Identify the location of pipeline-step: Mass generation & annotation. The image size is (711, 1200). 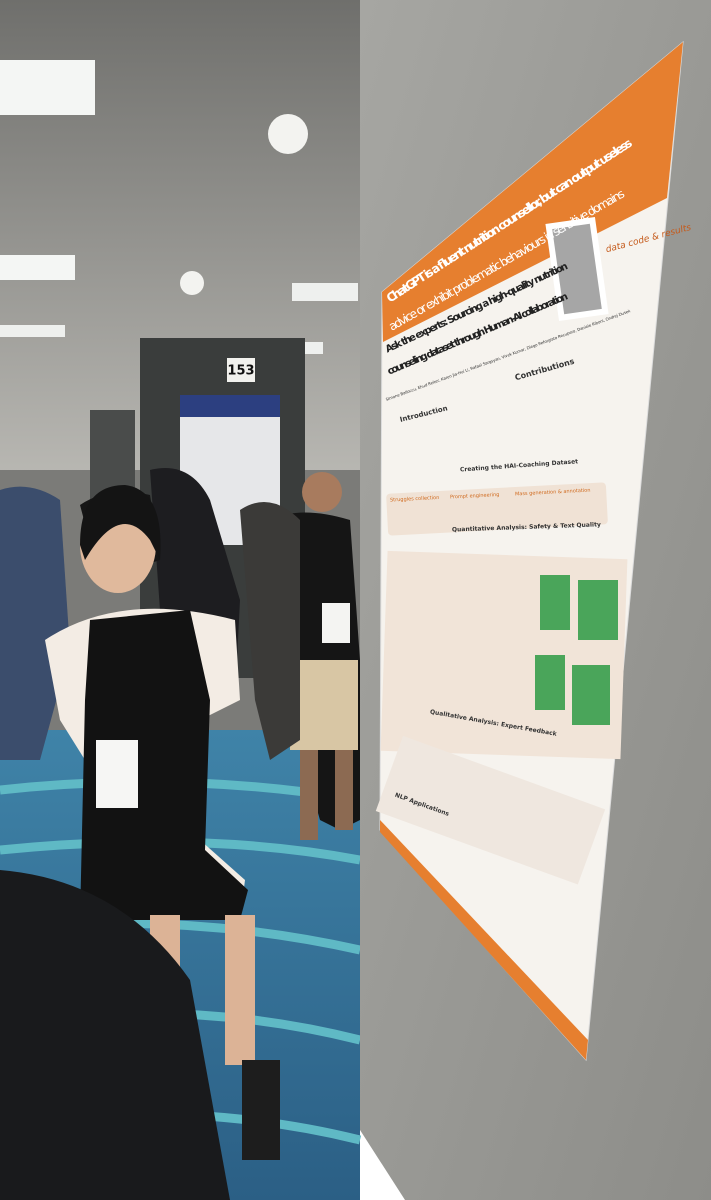
(553, 493).